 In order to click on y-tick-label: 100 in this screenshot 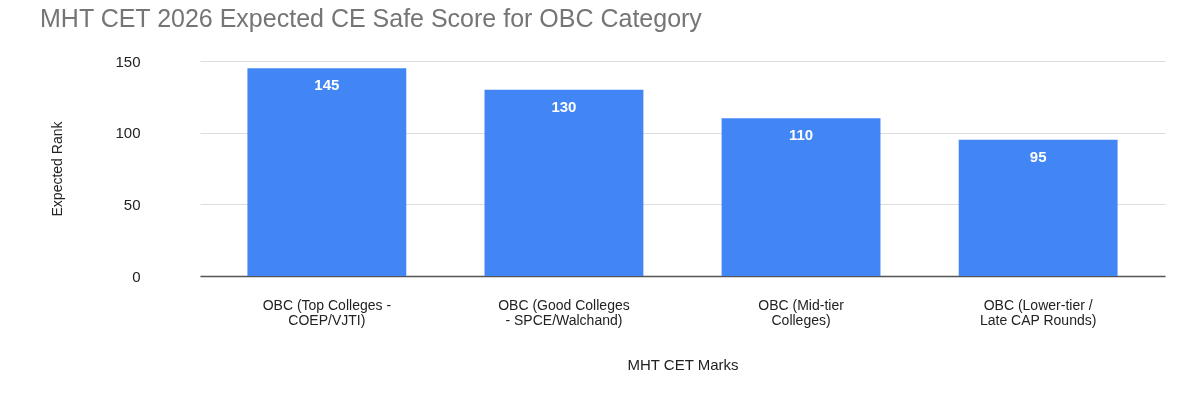, I will do `click(128, 133)`.